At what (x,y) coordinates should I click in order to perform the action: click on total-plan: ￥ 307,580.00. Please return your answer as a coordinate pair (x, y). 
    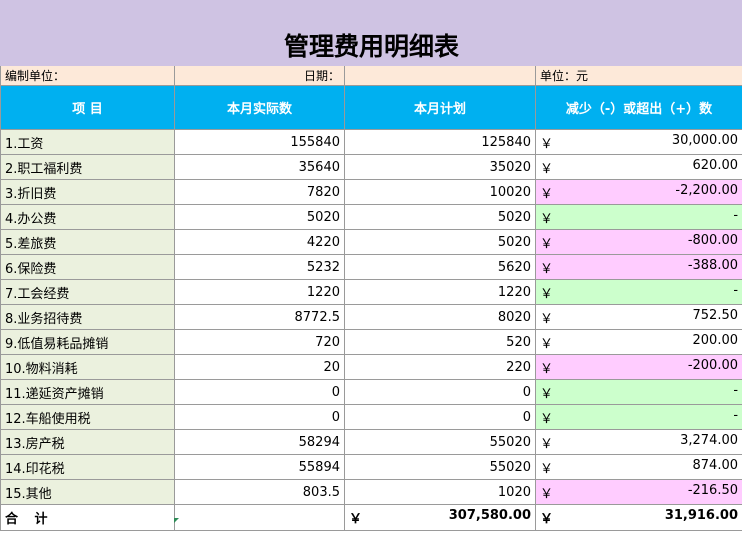
    Looking at the image, I should click on (440, 517).